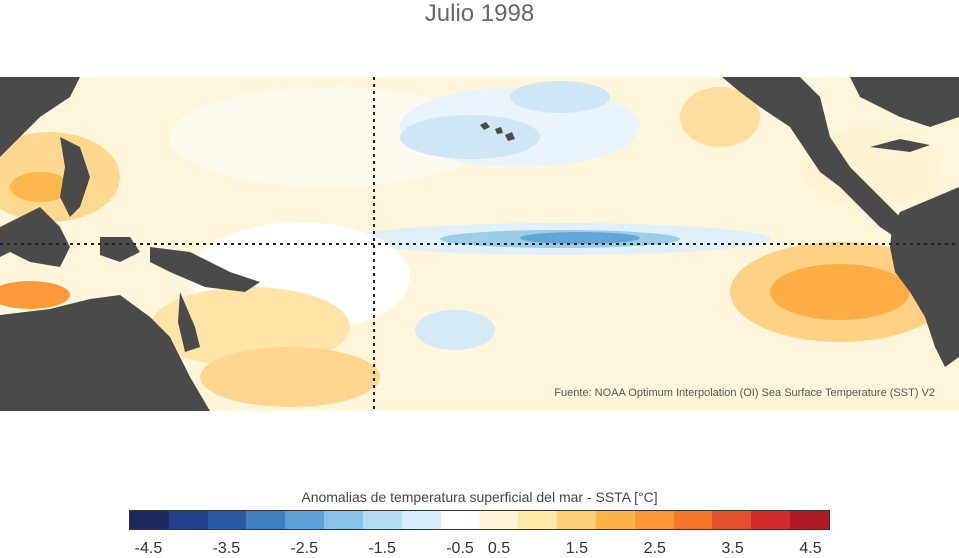  What do you see at coordinates (732, 548) in the screenshot?
I see `colorbar-tick-label: 3.5` at bounding box center [732, 548].